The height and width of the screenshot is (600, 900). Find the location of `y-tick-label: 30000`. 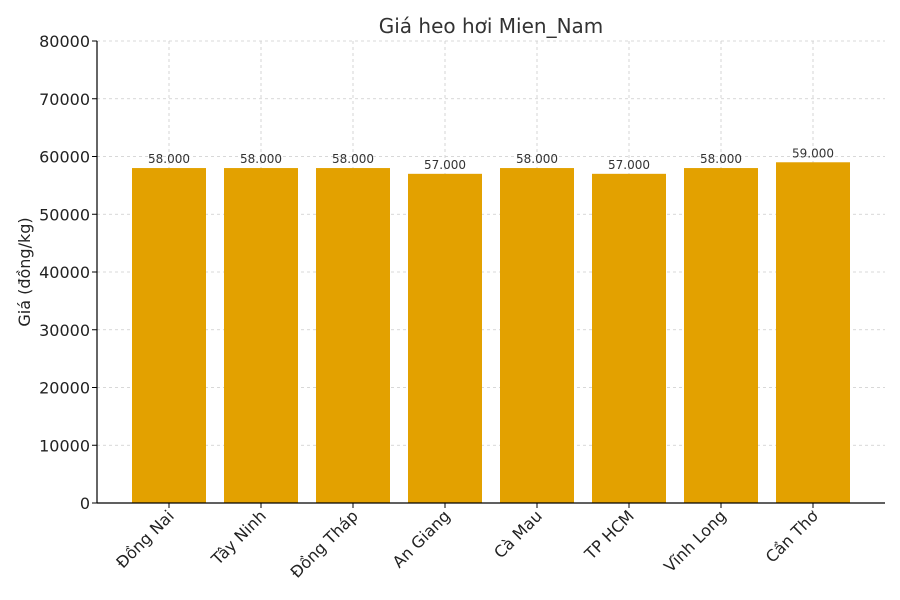

y-tick-label: 30000 is located at coordinates (64, 330).